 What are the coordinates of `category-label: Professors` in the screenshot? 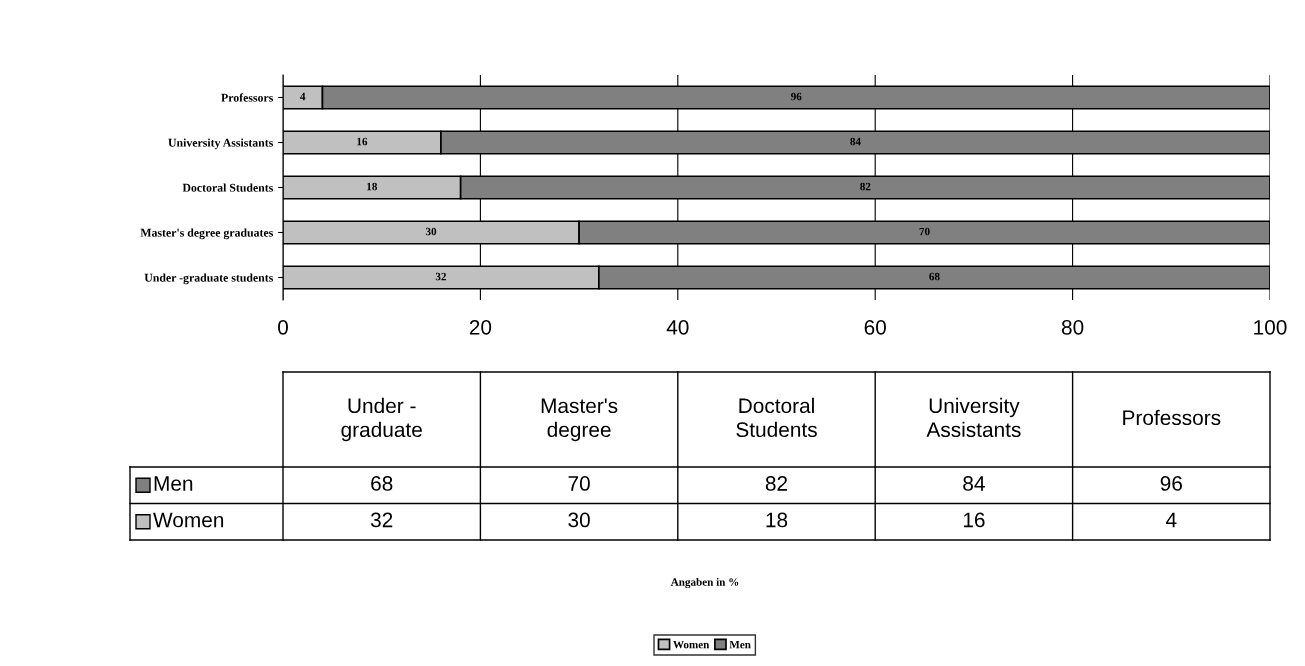 It's located at (1172, 417).